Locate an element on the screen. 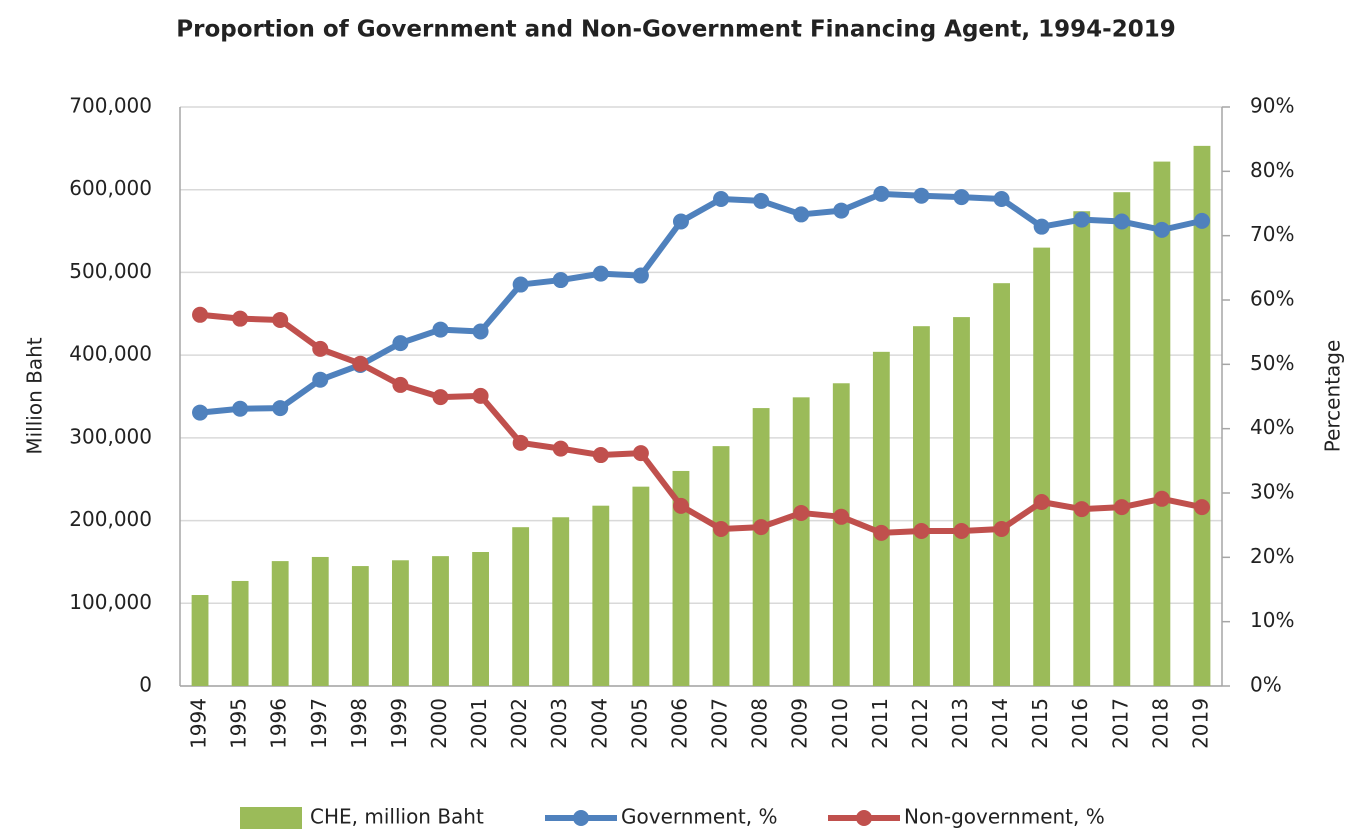 The image size is (1352, 833). y2-tick-label: 90% is located at coordinates (1272, 106).